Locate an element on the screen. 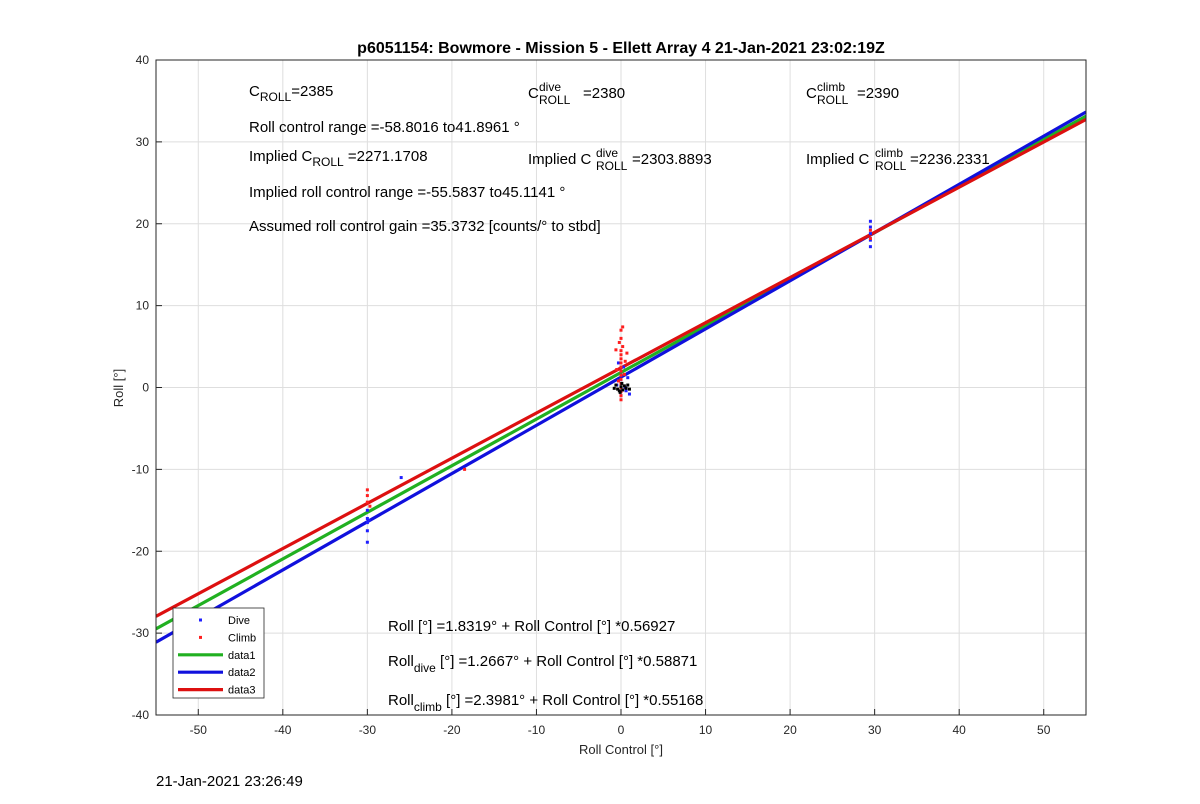 This screenshot has height=804, width=1200. legend-marker-climb is located at coordinates (200, 637).